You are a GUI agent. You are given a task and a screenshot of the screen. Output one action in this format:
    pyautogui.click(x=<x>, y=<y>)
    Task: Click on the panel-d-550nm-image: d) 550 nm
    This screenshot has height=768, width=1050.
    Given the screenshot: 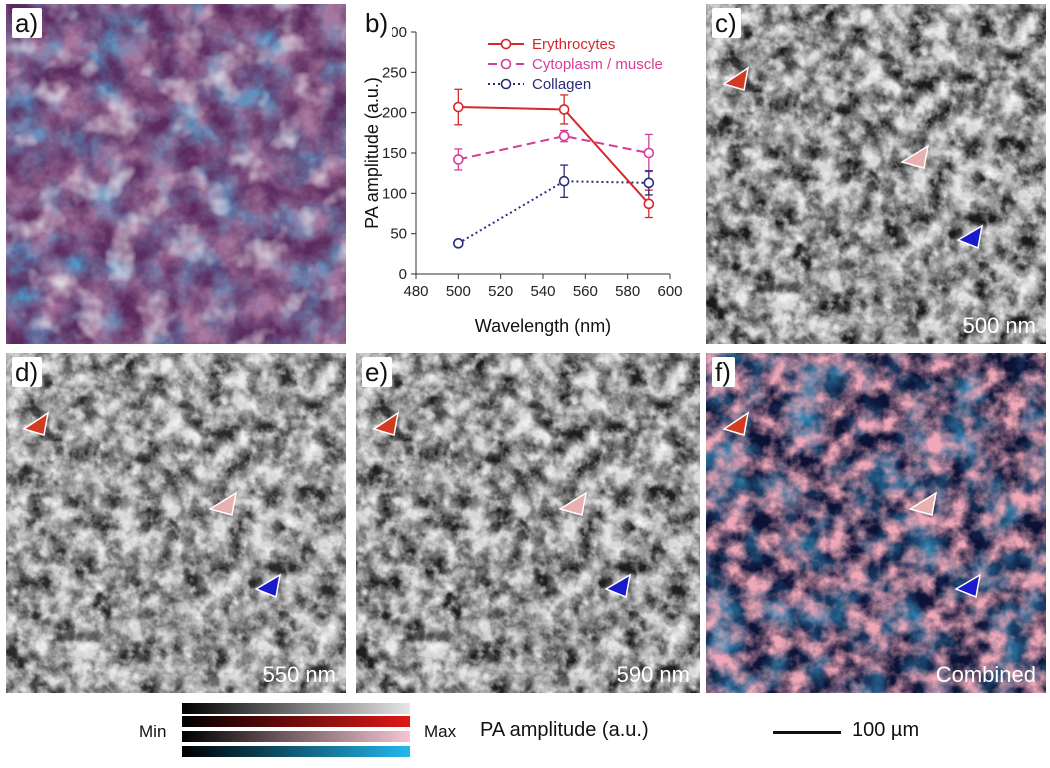 What is the action you would take?
    pyautogui.click(x=176, y=523)
    